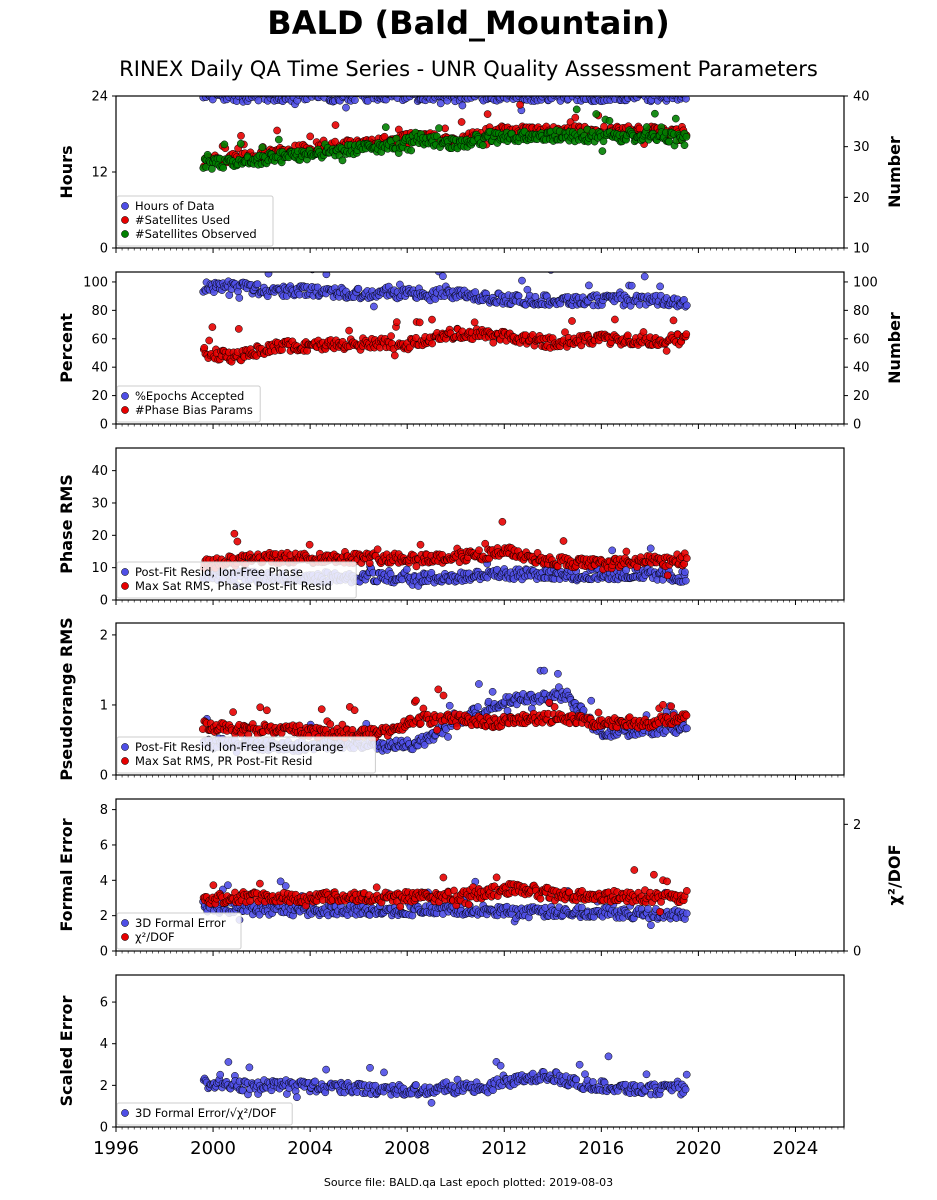 The image size is (937, 1200). I want to click on legend-entry: Post-Fit Resid, Ion-Free Phase, so click(219, 572).